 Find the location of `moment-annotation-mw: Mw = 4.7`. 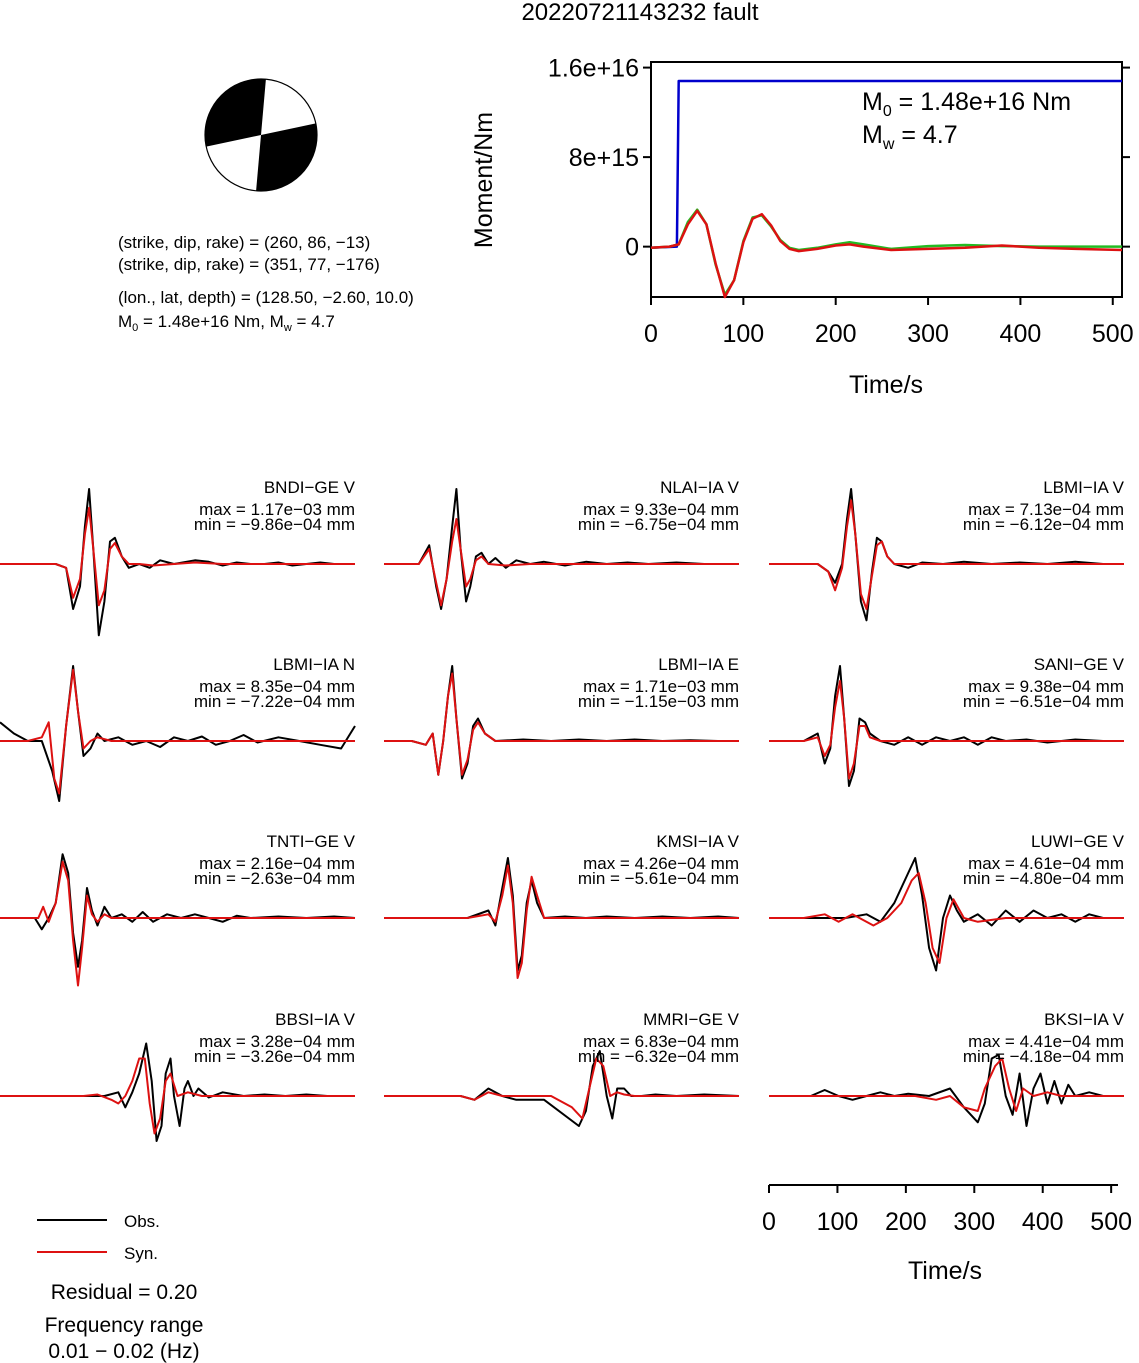

moment-annotation-mw: Mw = 4.7 is located at coordinates (910, 137).